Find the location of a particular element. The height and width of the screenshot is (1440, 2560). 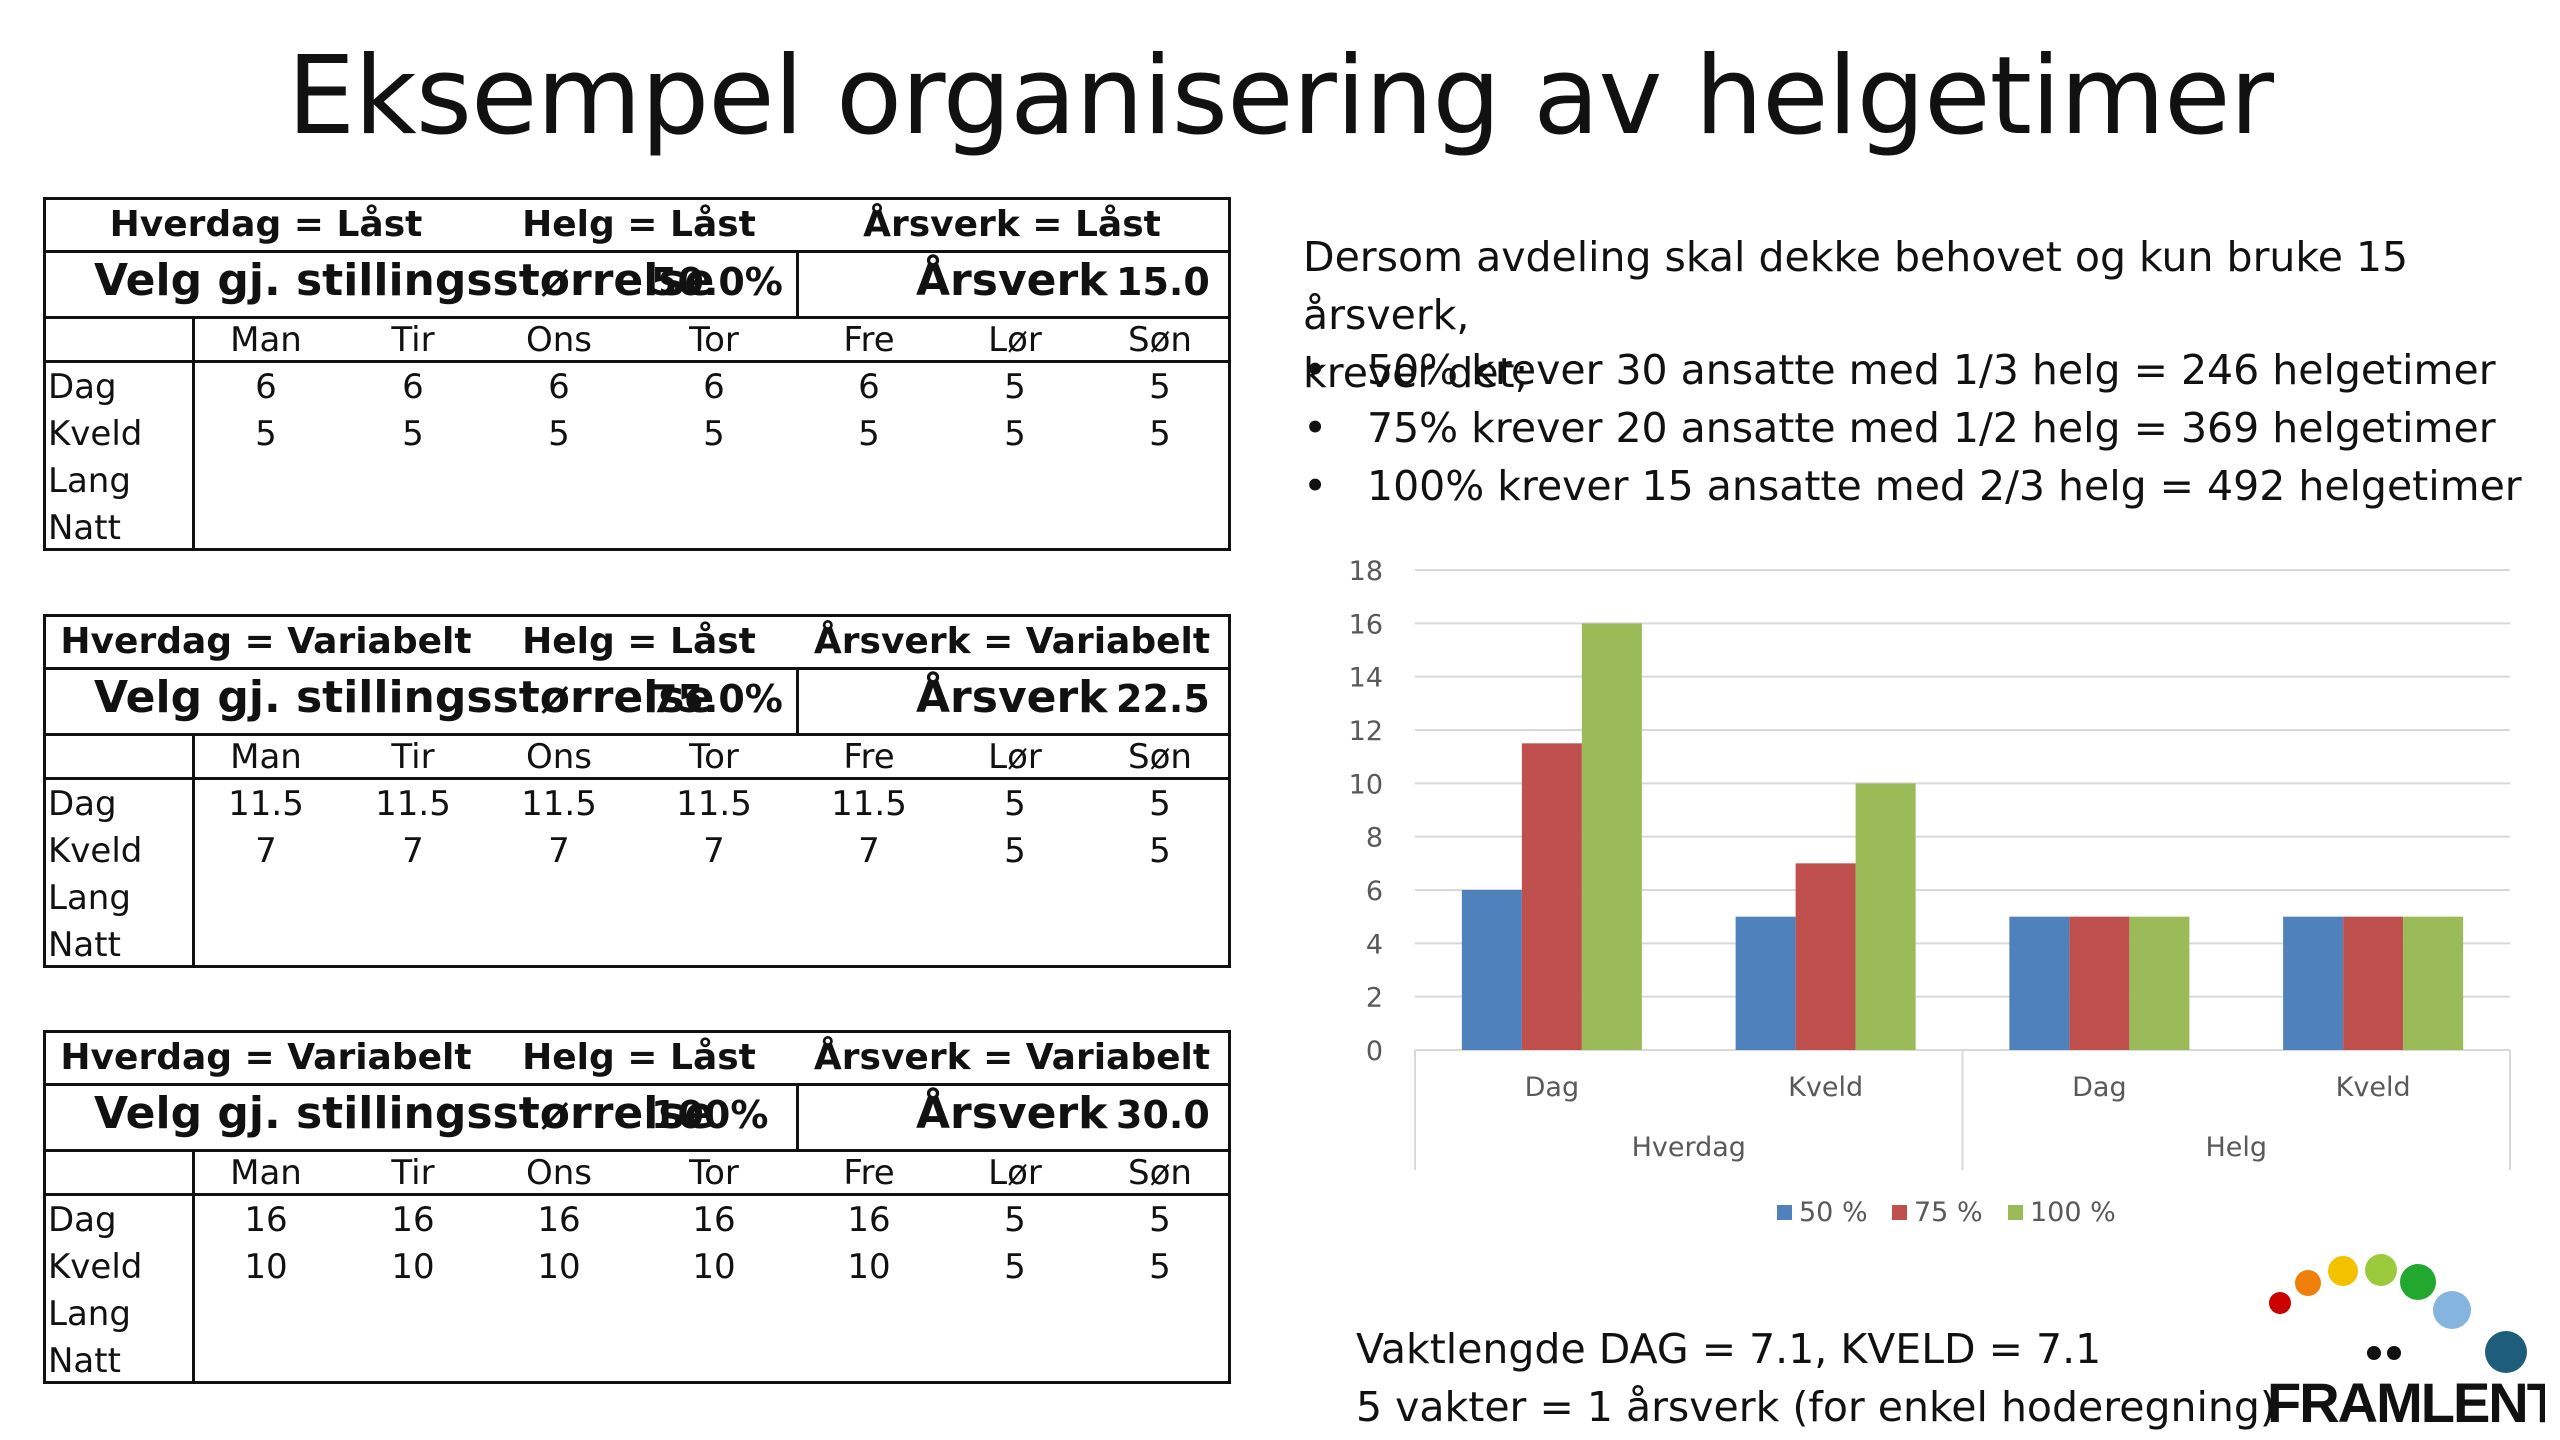

arsverk-lock: Årsverk = Låst is located at coordinates (1012, 224).